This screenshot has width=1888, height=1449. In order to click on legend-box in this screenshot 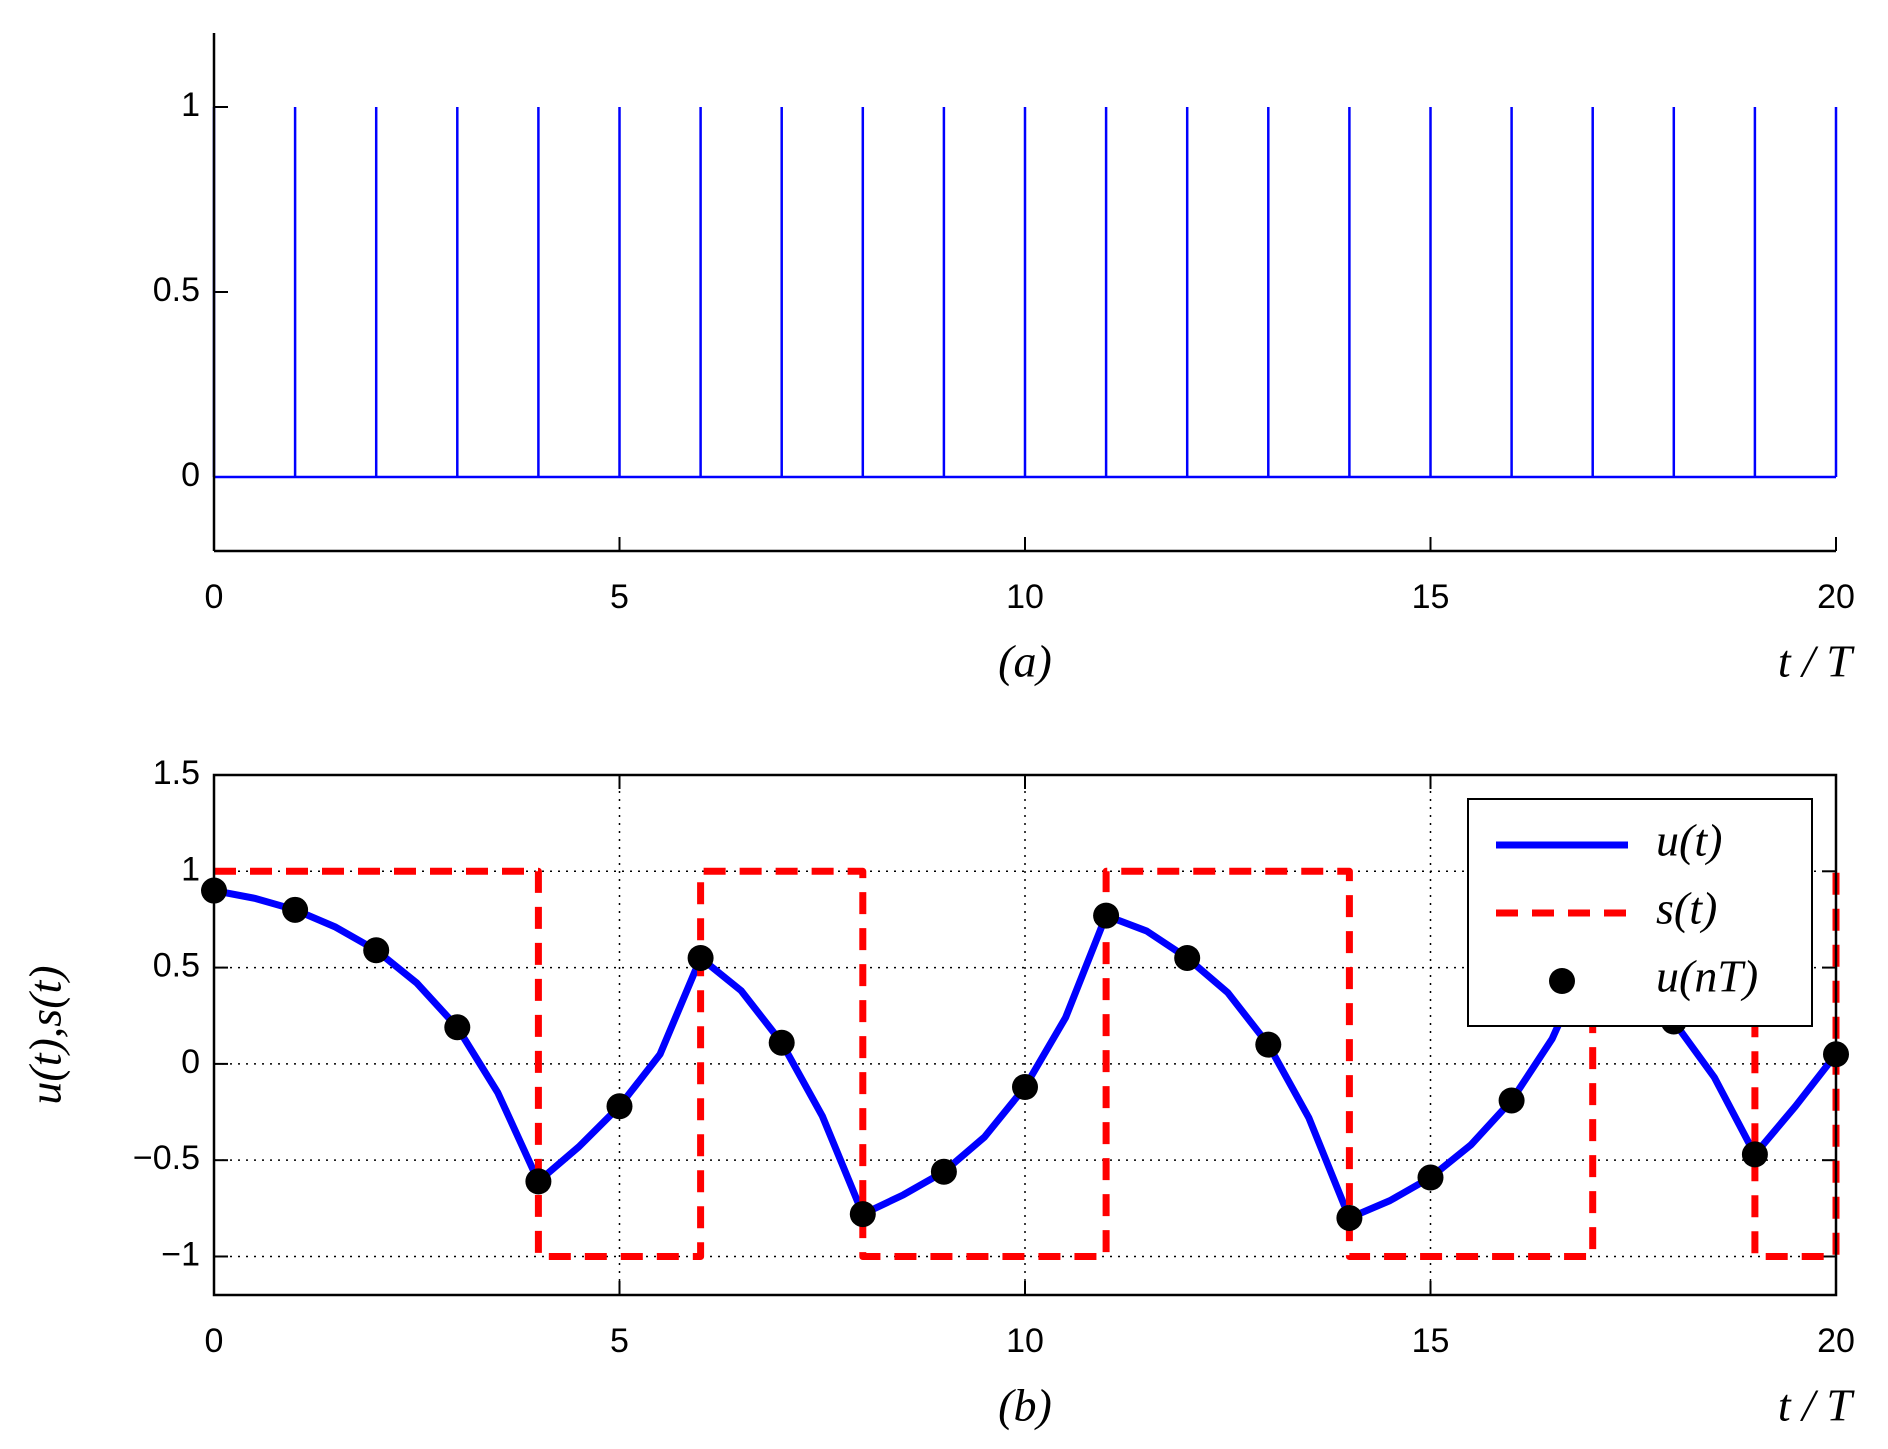, I will do `click(1640, 912)`.